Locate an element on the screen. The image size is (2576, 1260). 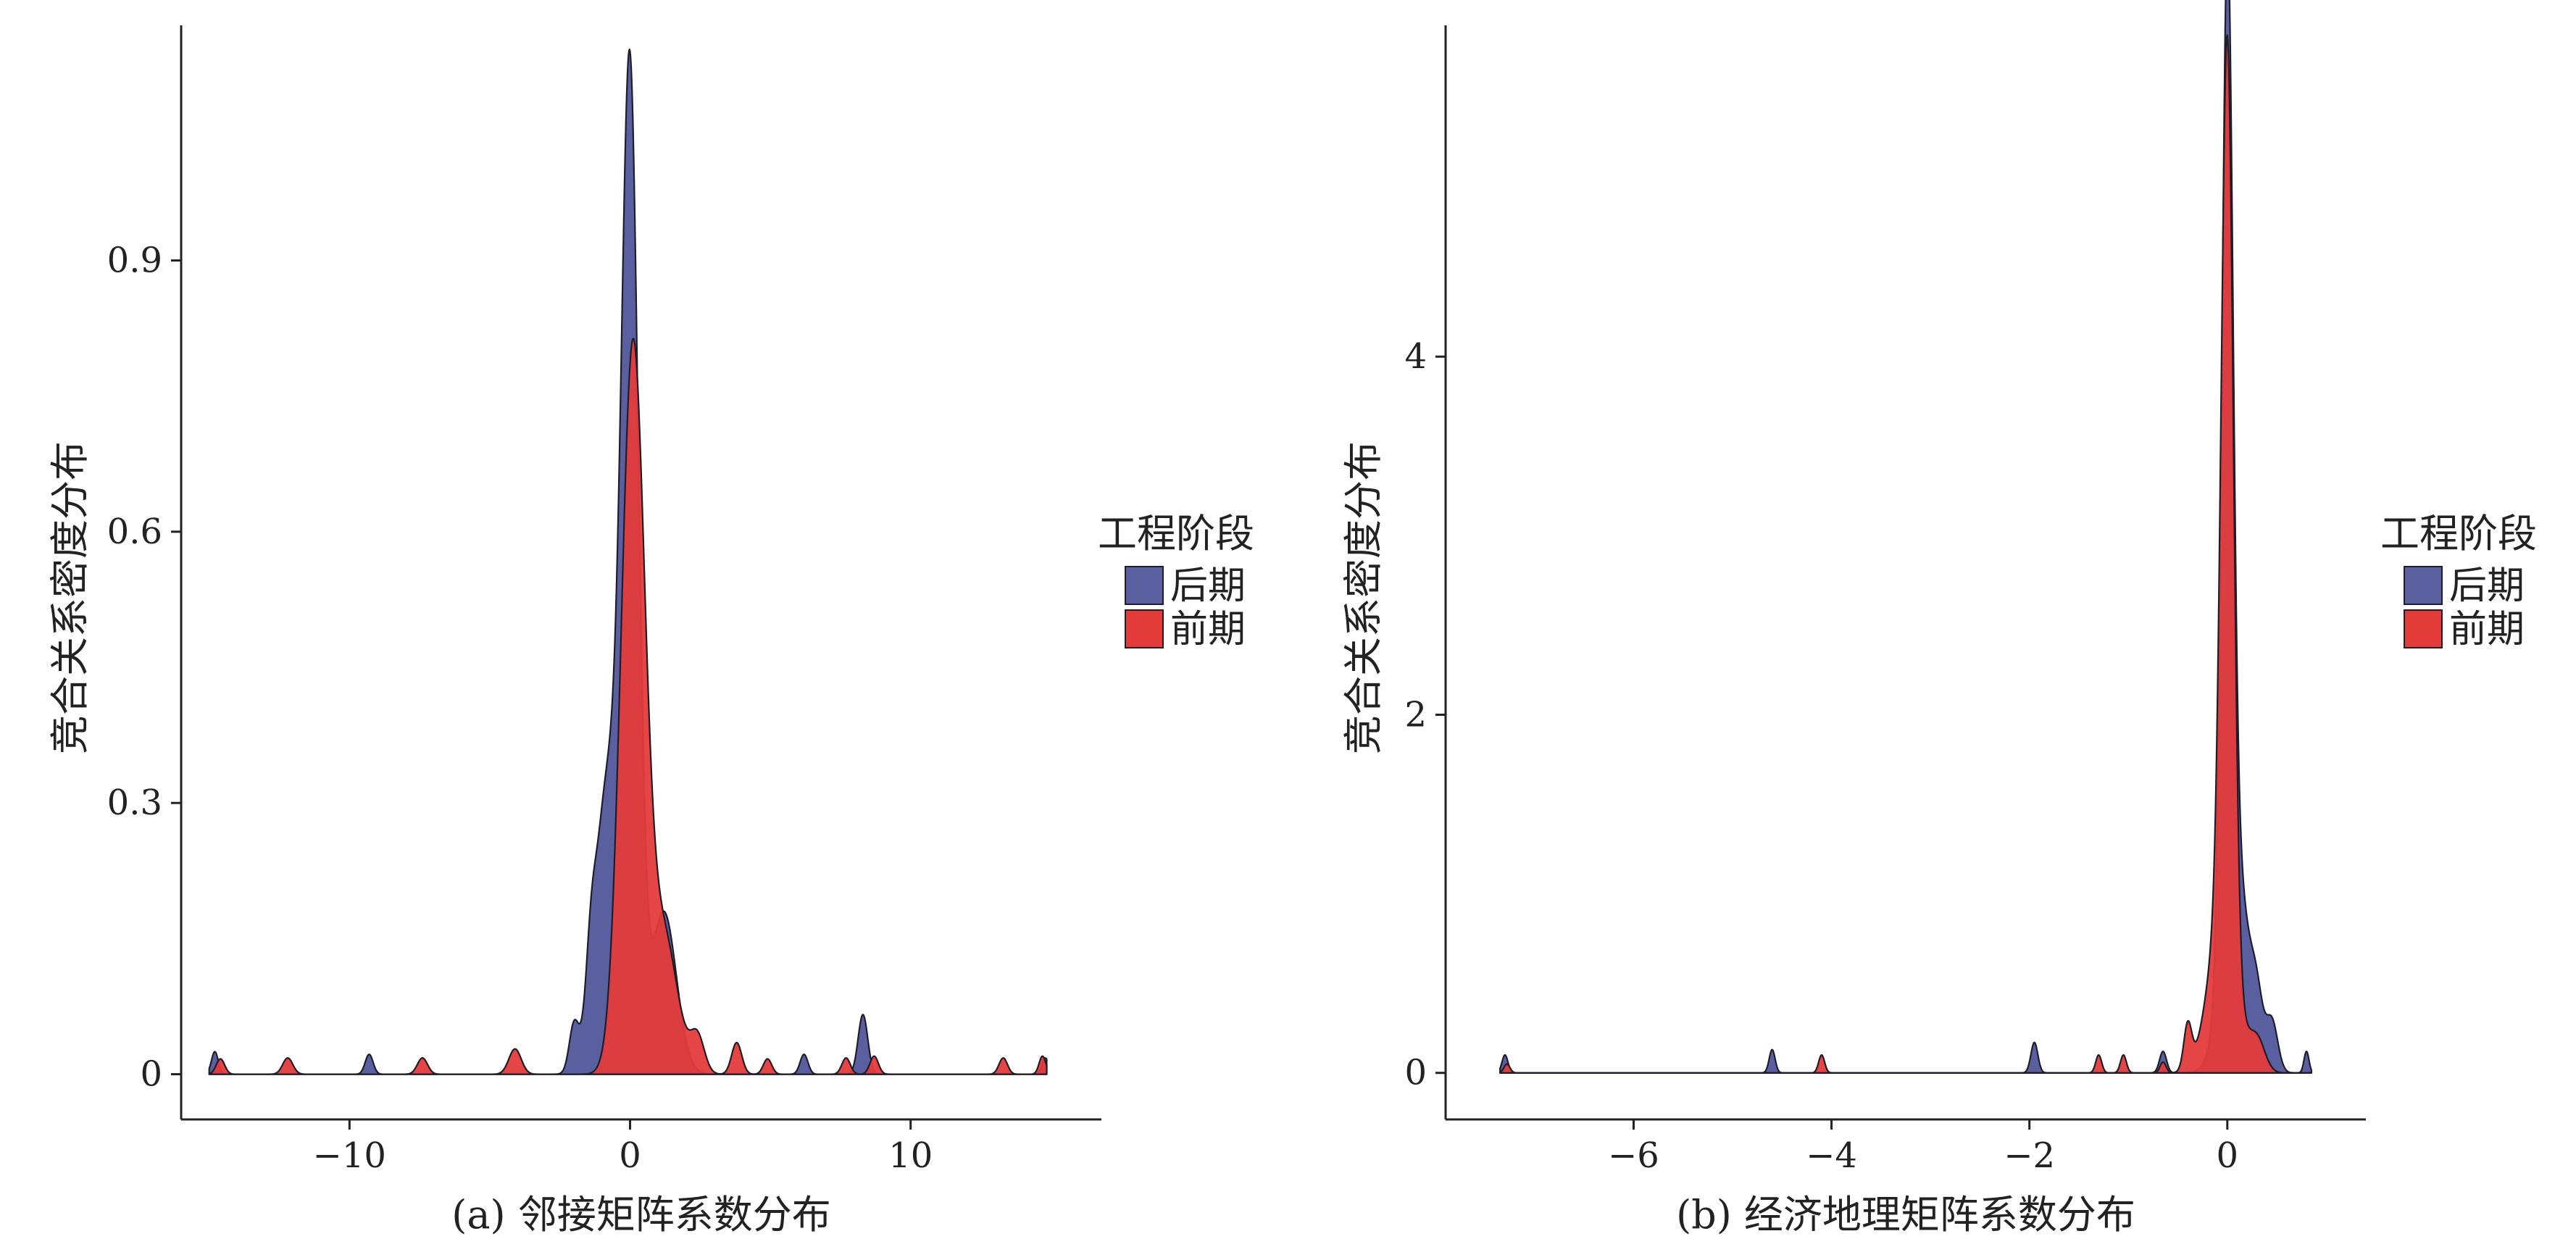
x-axis-title: (b) 经济地理矩阵系数分布 is located at coordinates (1905, 1215).